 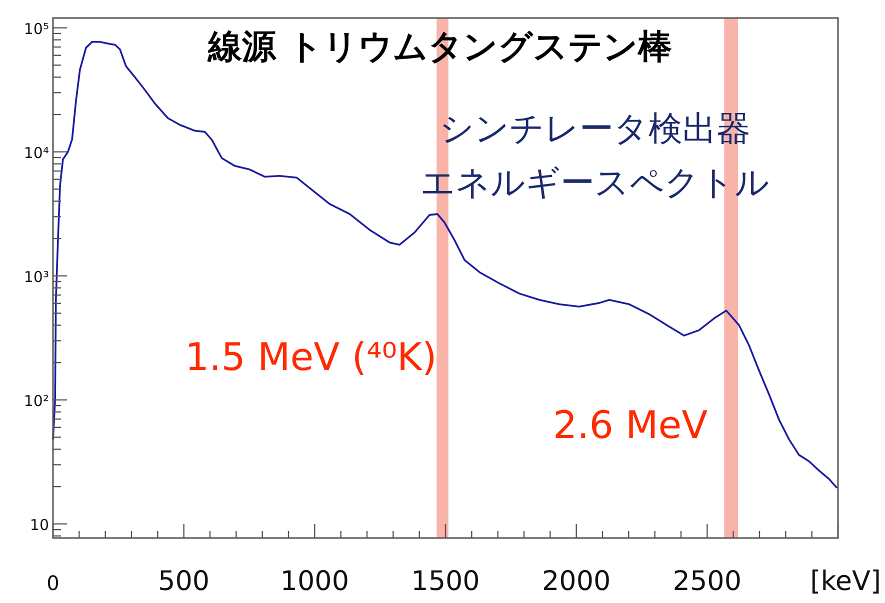 What do you see at coordinates (184, 581) in the screenshot?
I see `x-tick-label: 500` at bounding box center [184, 581].